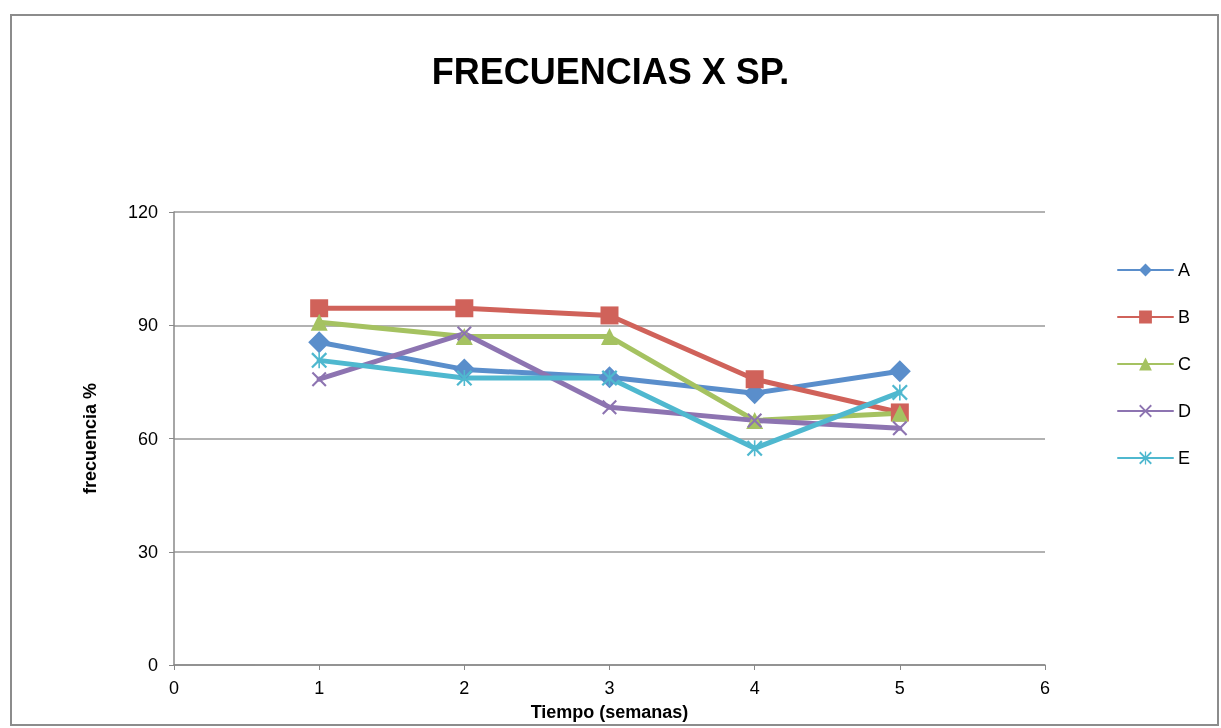 The image size is (1221, 728). Describe the element at coordinates (1045, 688) in the screenshot. I see `x-tick-label: 6` at that location.